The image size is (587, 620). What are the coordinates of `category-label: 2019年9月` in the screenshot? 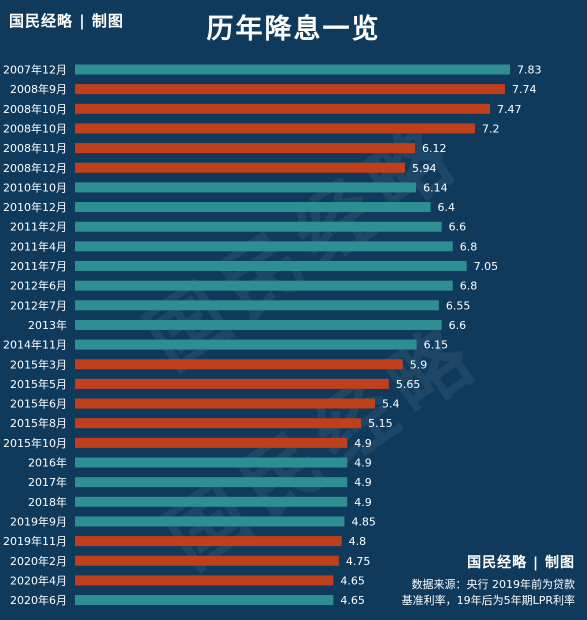 It's located at (38, 521).